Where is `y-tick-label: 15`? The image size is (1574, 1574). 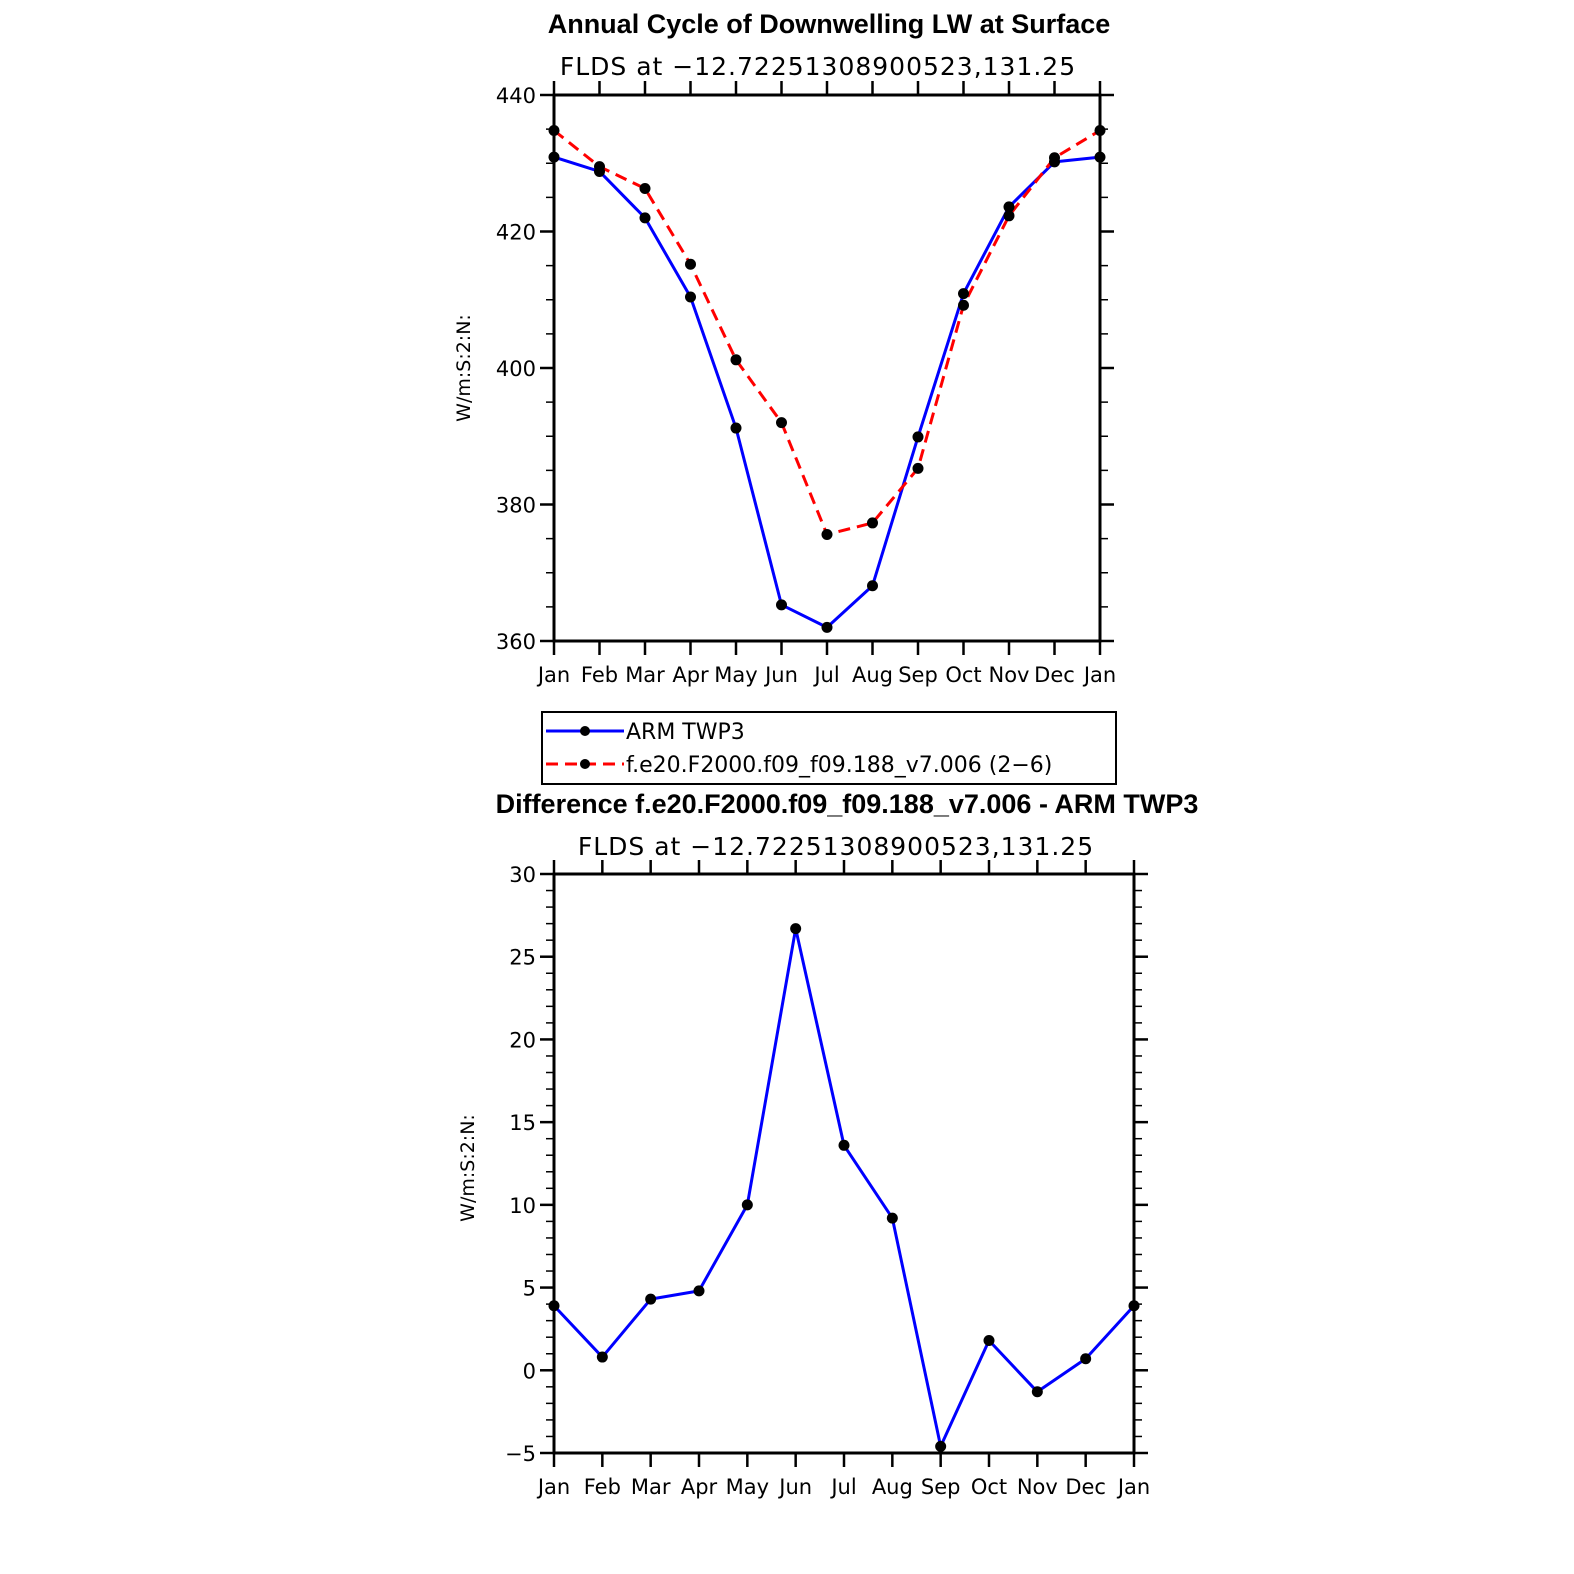
y-tick-label: 15 is located at coordinates (522, 1123).